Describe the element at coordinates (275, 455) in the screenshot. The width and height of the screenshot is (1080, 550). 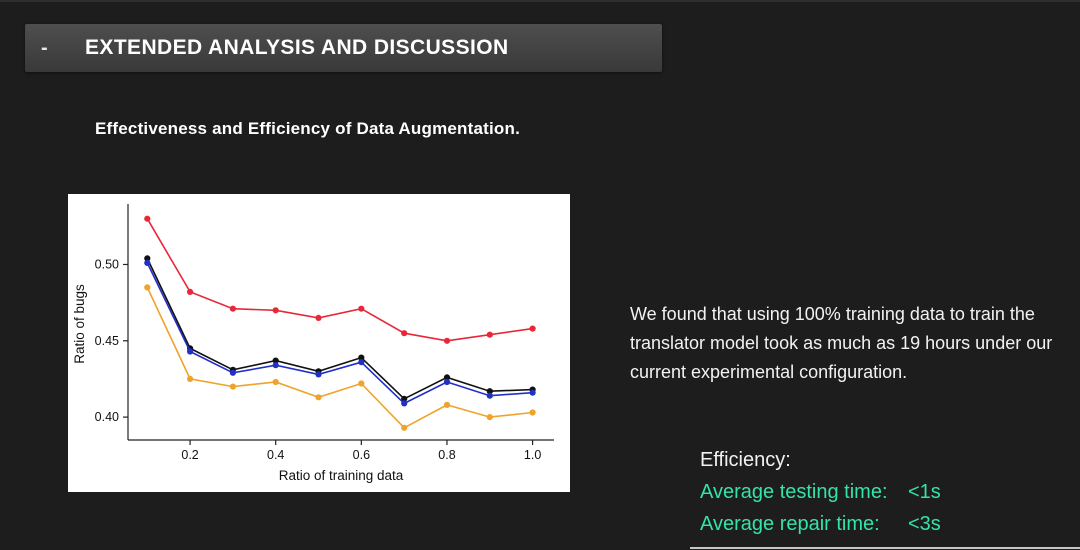
I see `svg-text: 0.4` at that location.